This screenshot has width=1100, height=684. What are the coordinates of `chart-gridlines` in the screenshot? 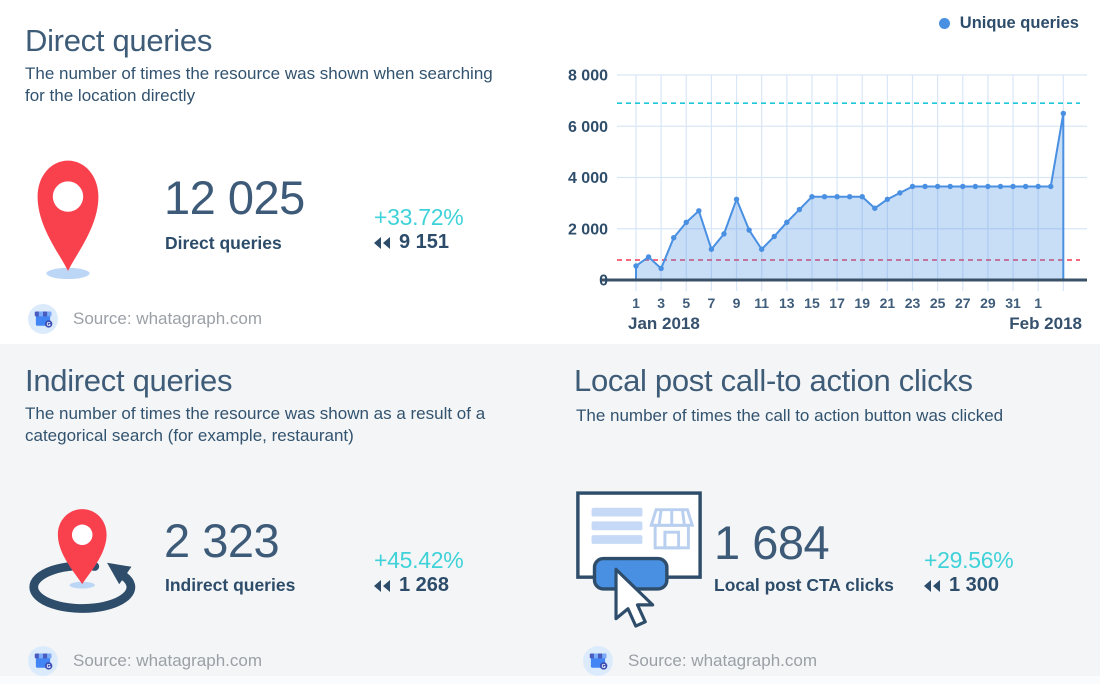 It's located at (852, 182).